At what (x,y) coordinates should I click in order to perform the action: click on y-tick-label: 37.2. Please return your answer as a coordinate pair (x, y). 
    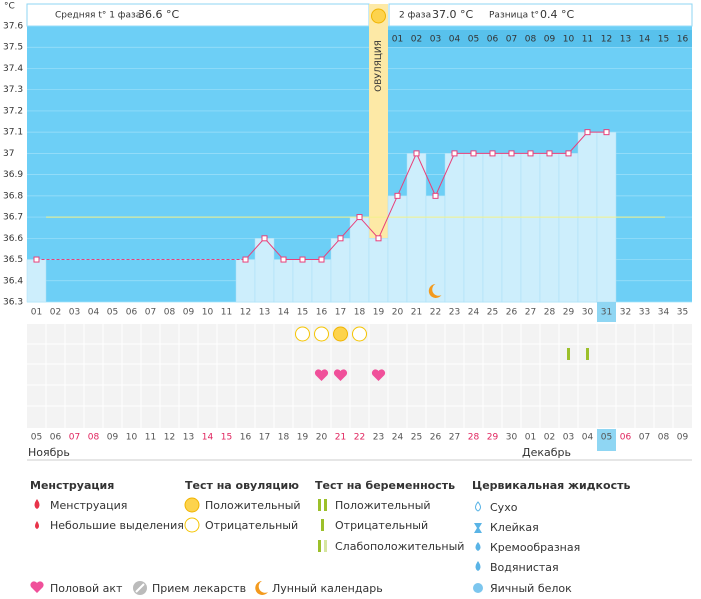
    Looking at the image, I should click on (13, 111).